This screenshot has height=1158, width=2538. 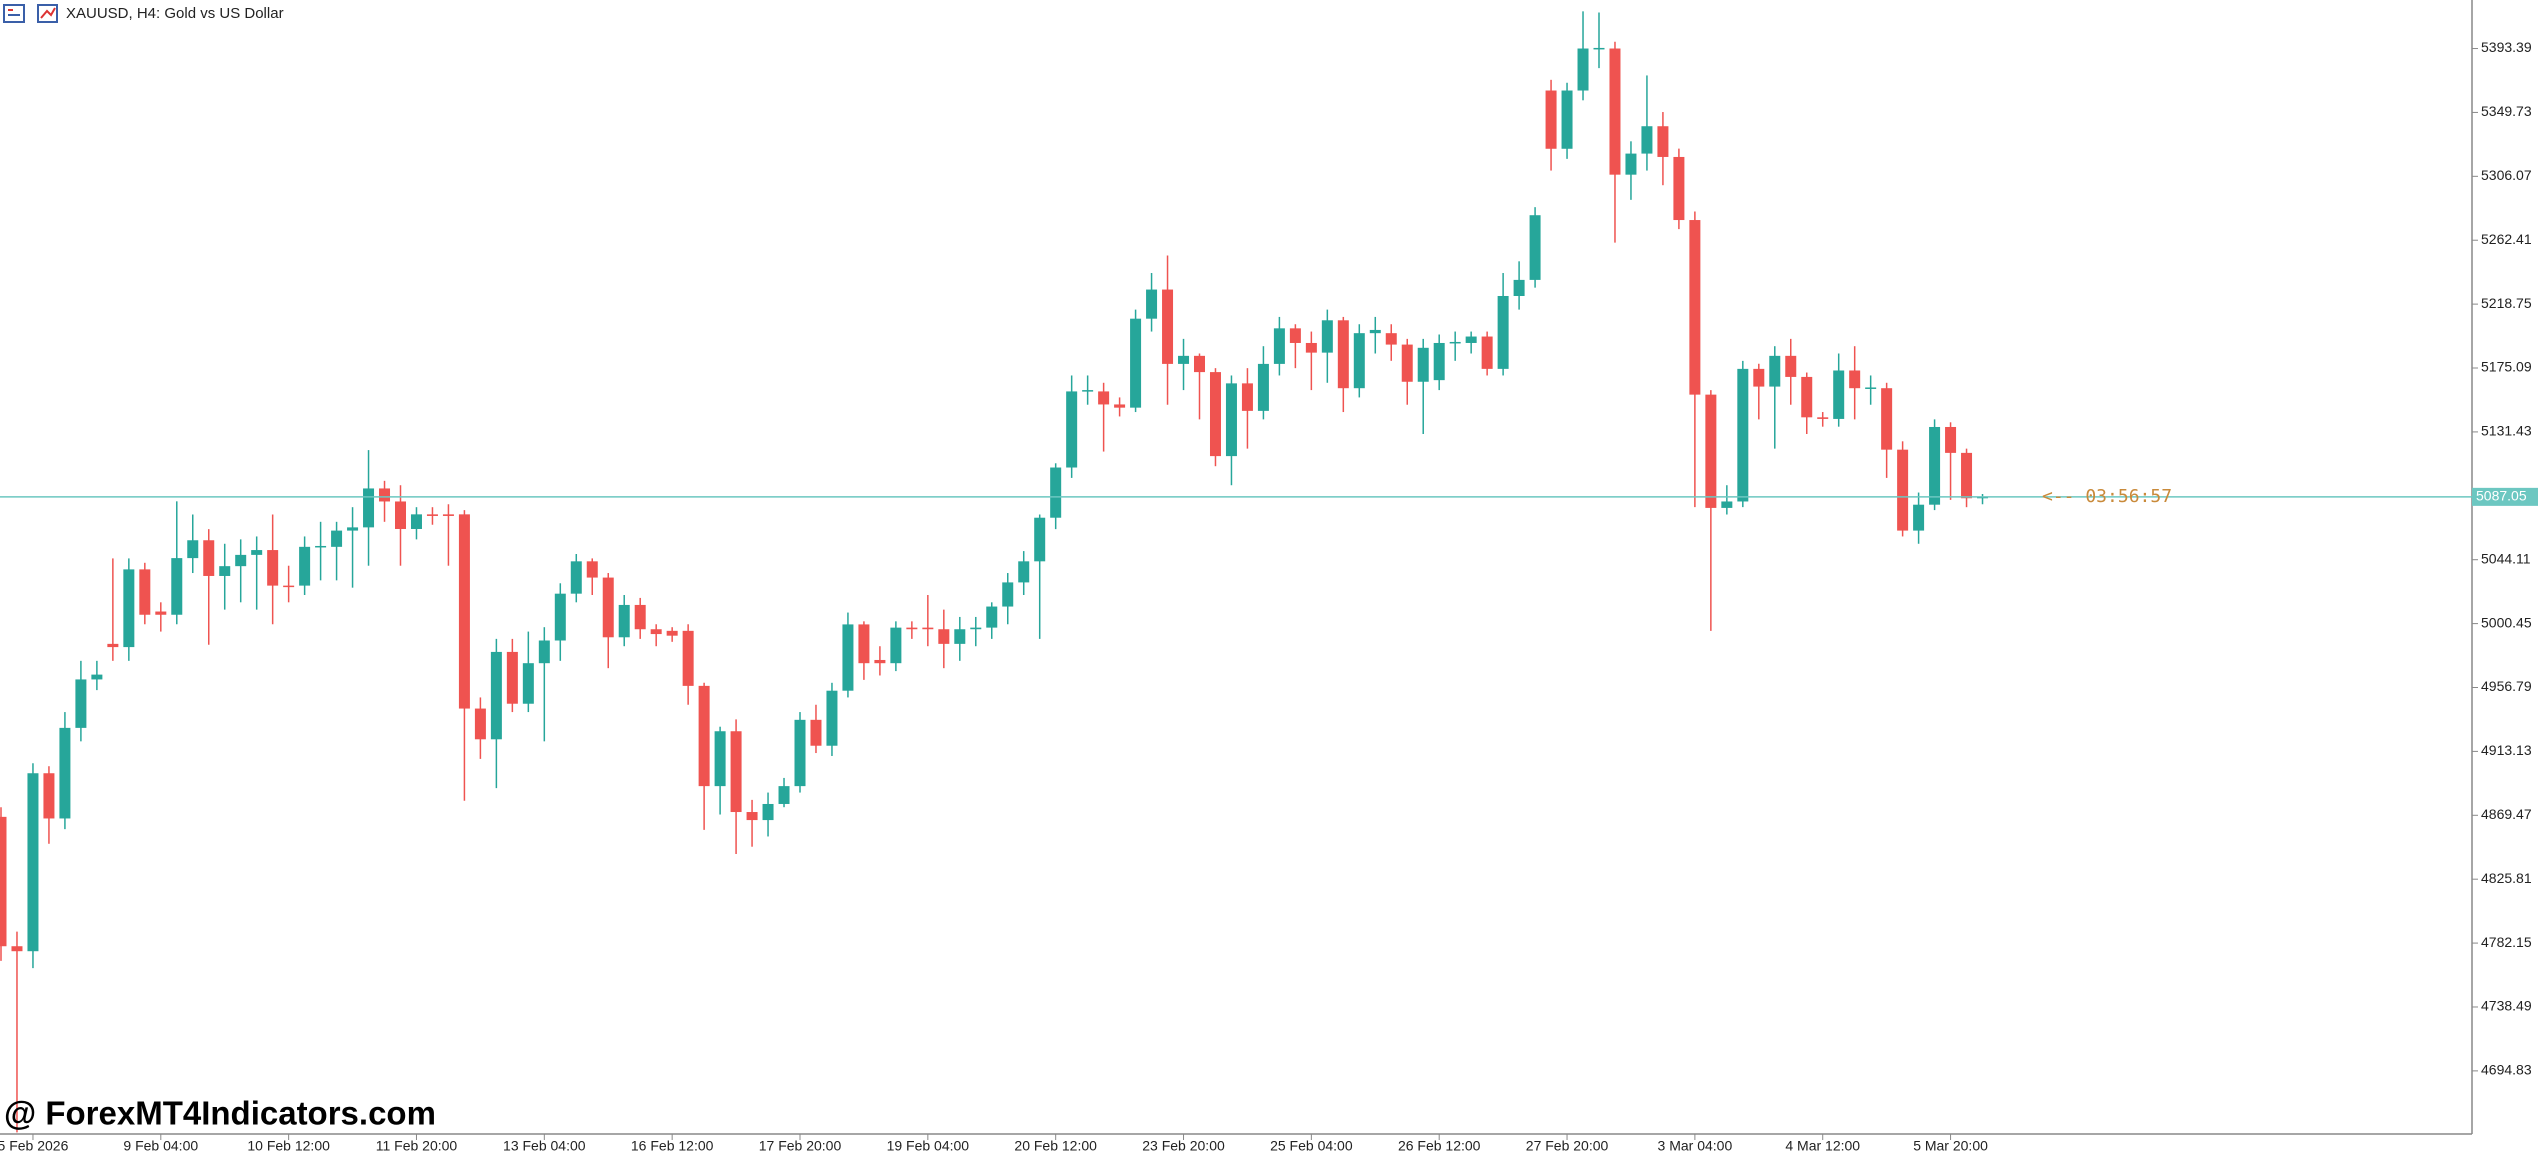 What do you see at coordinates (2506, 175) in the screenshot?
I see `y-tick-label: 5306.07` at bounding box center [2506, 175].